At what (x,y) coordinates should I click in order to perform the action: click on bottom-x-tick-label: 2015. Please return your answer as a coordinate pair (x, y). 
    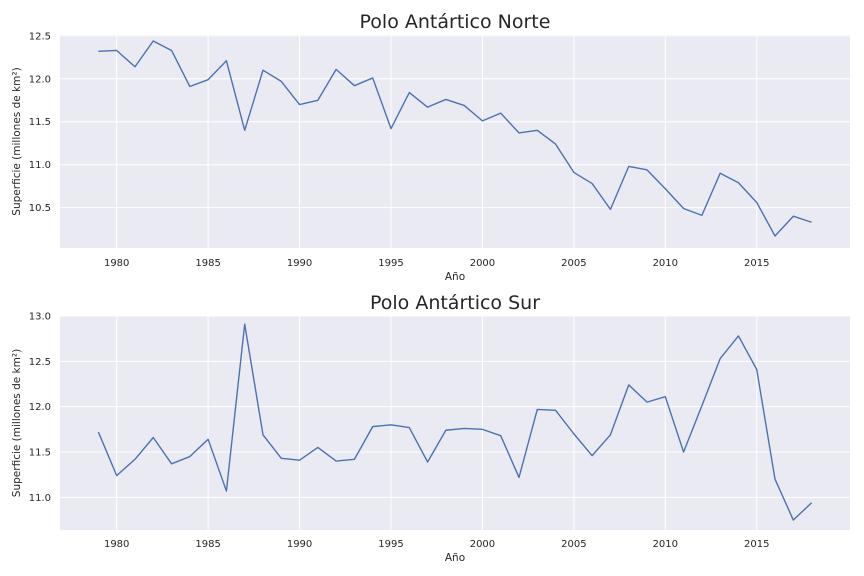
    Looking at the image, I should click on (756, 544).